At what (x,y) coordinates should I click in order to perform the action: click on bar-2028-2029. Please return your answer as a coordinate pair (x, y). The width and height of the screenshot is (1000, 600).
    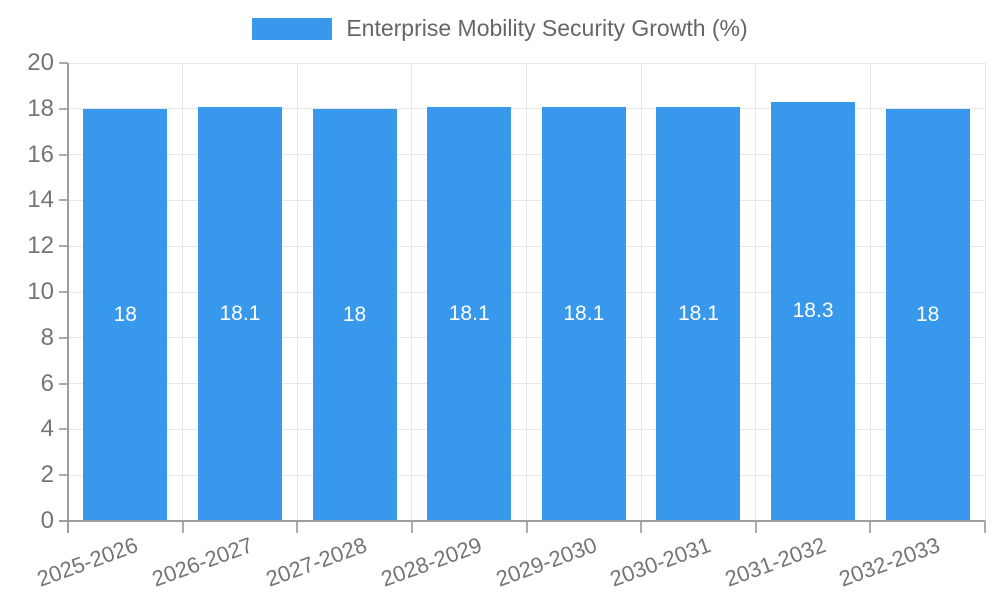
    Looking at the image, I should click on (469, 313).